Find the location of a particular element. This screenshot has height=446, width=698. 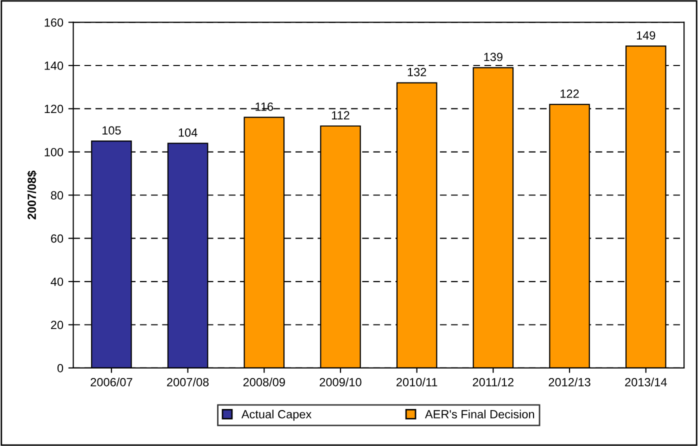

x-tick-label: 2006/07 is located at coordinates (111, 382).